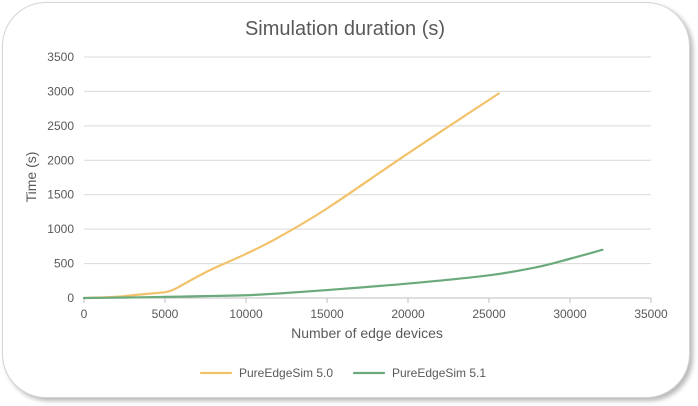 This screenshot has height=406, width=698. I want to click on y-tick-label-2500: 2500, so click(60, 126).